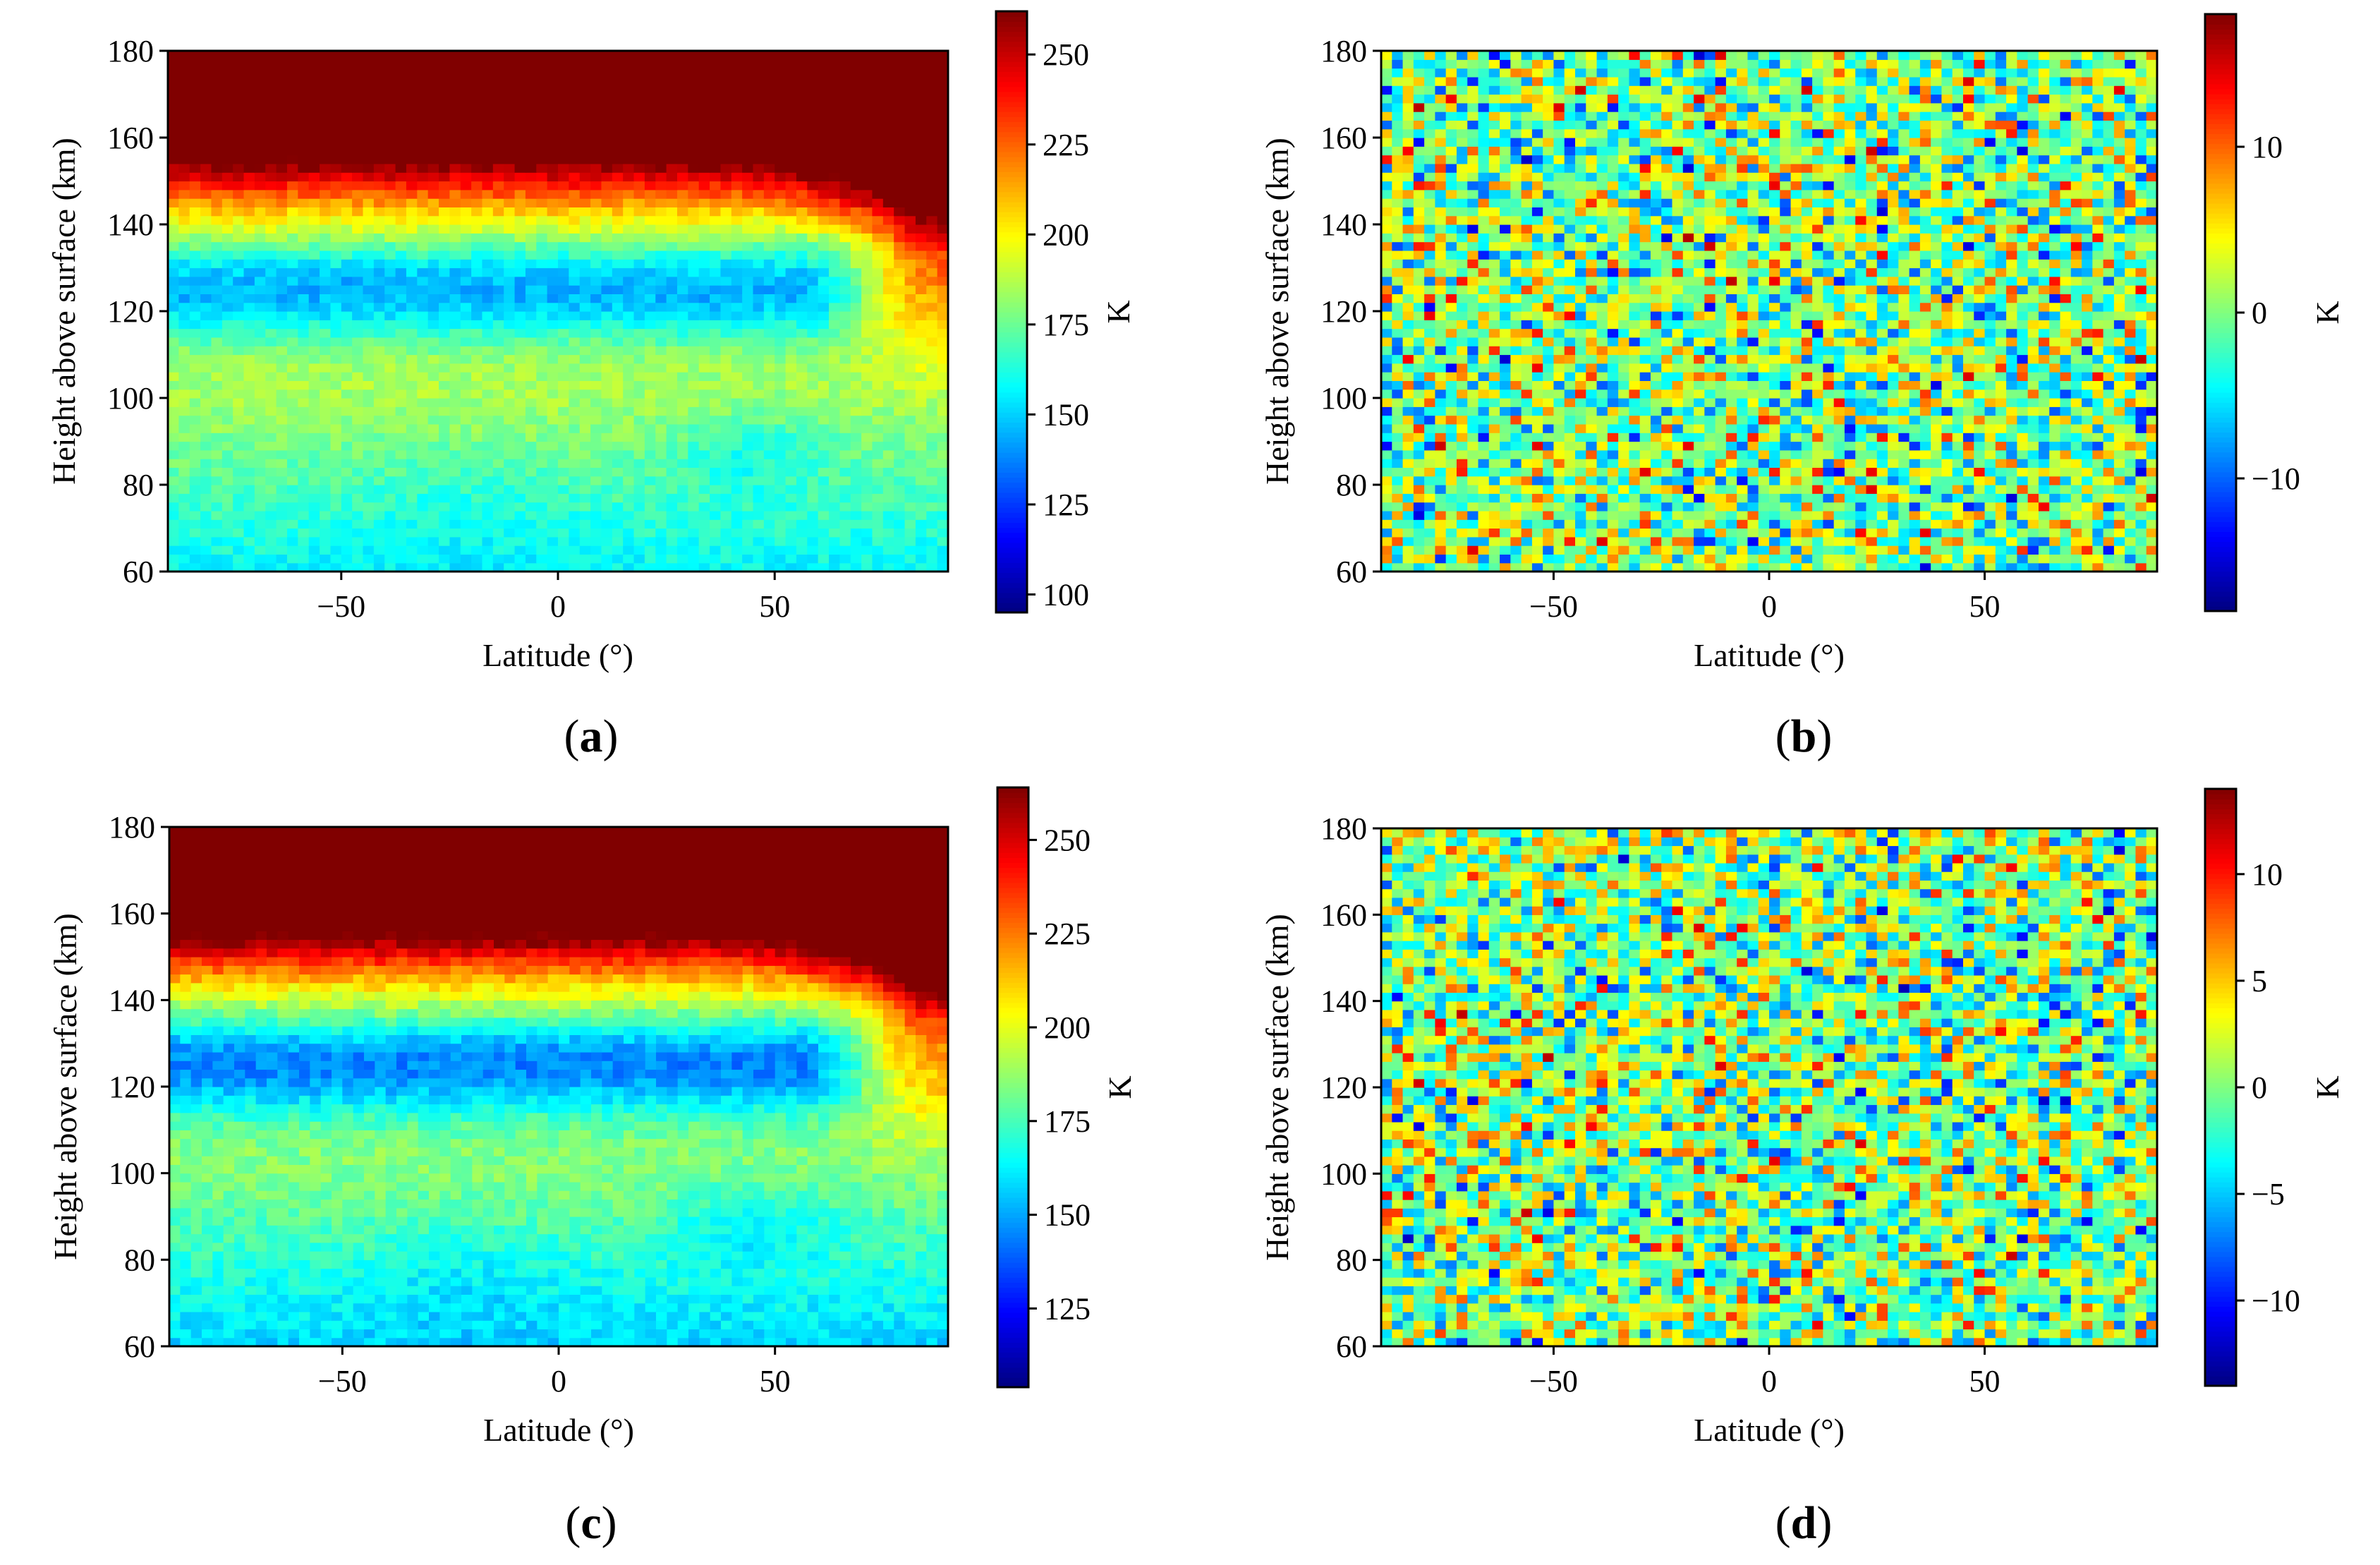  What do you see at coordinates (775, 606) in the screenshot?
I see `x-tick-label: 50` at bounding box center [775, 606].